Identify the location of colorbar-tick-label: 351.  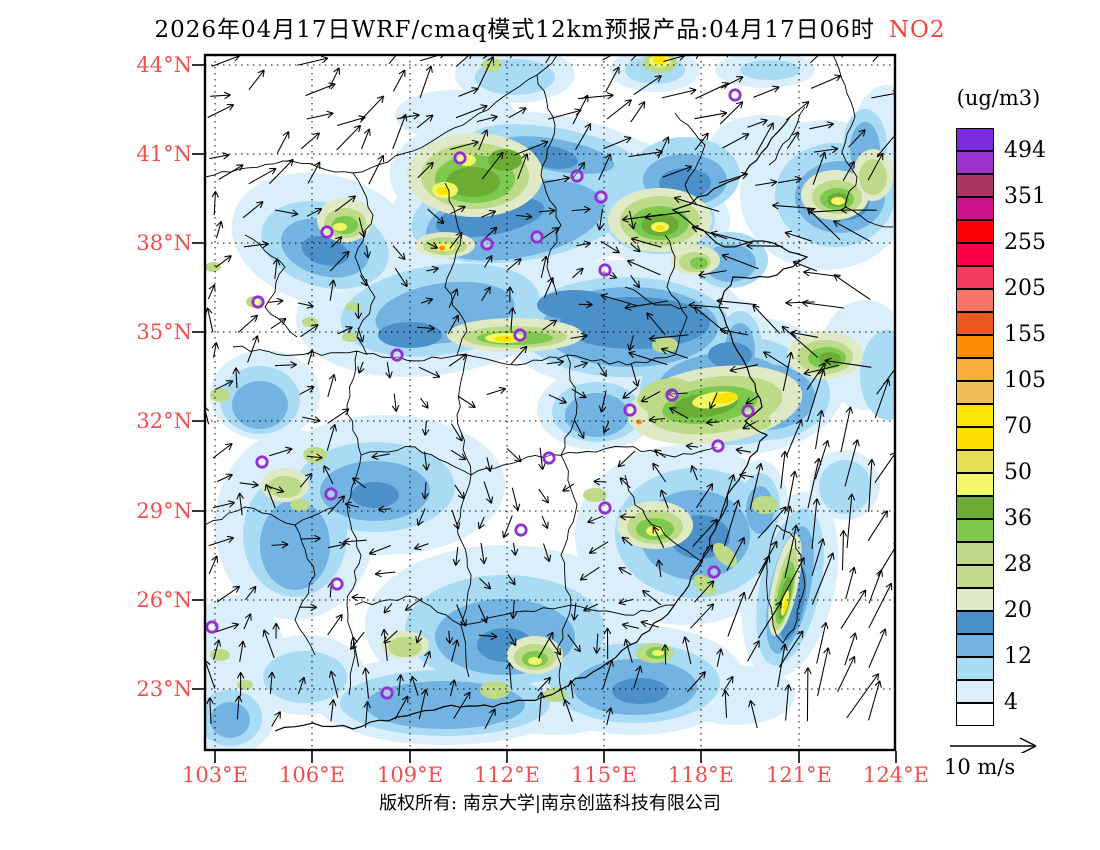
(1025, 196).